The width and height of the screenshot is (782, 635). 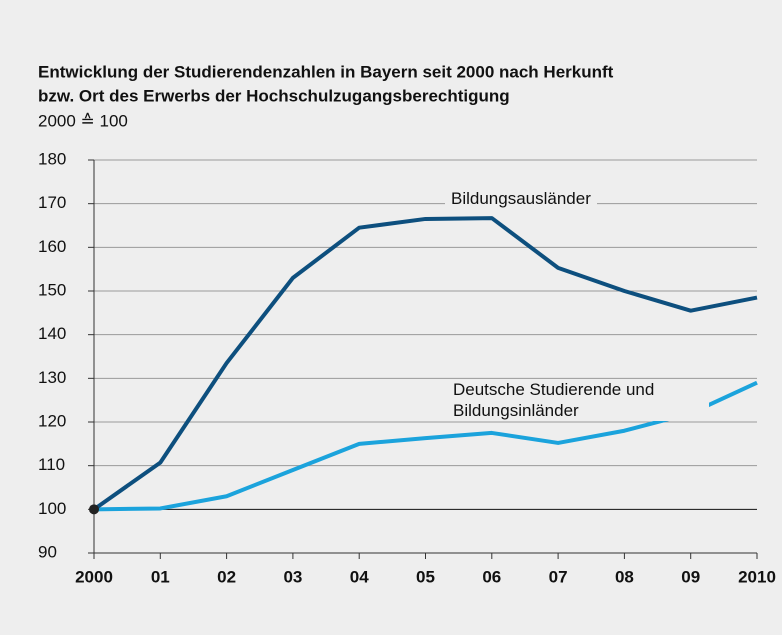 What do you see at coordinates (52, 377) in the screenshot?
I see `y-tick-label: 130` at bounding box center [52, 377].